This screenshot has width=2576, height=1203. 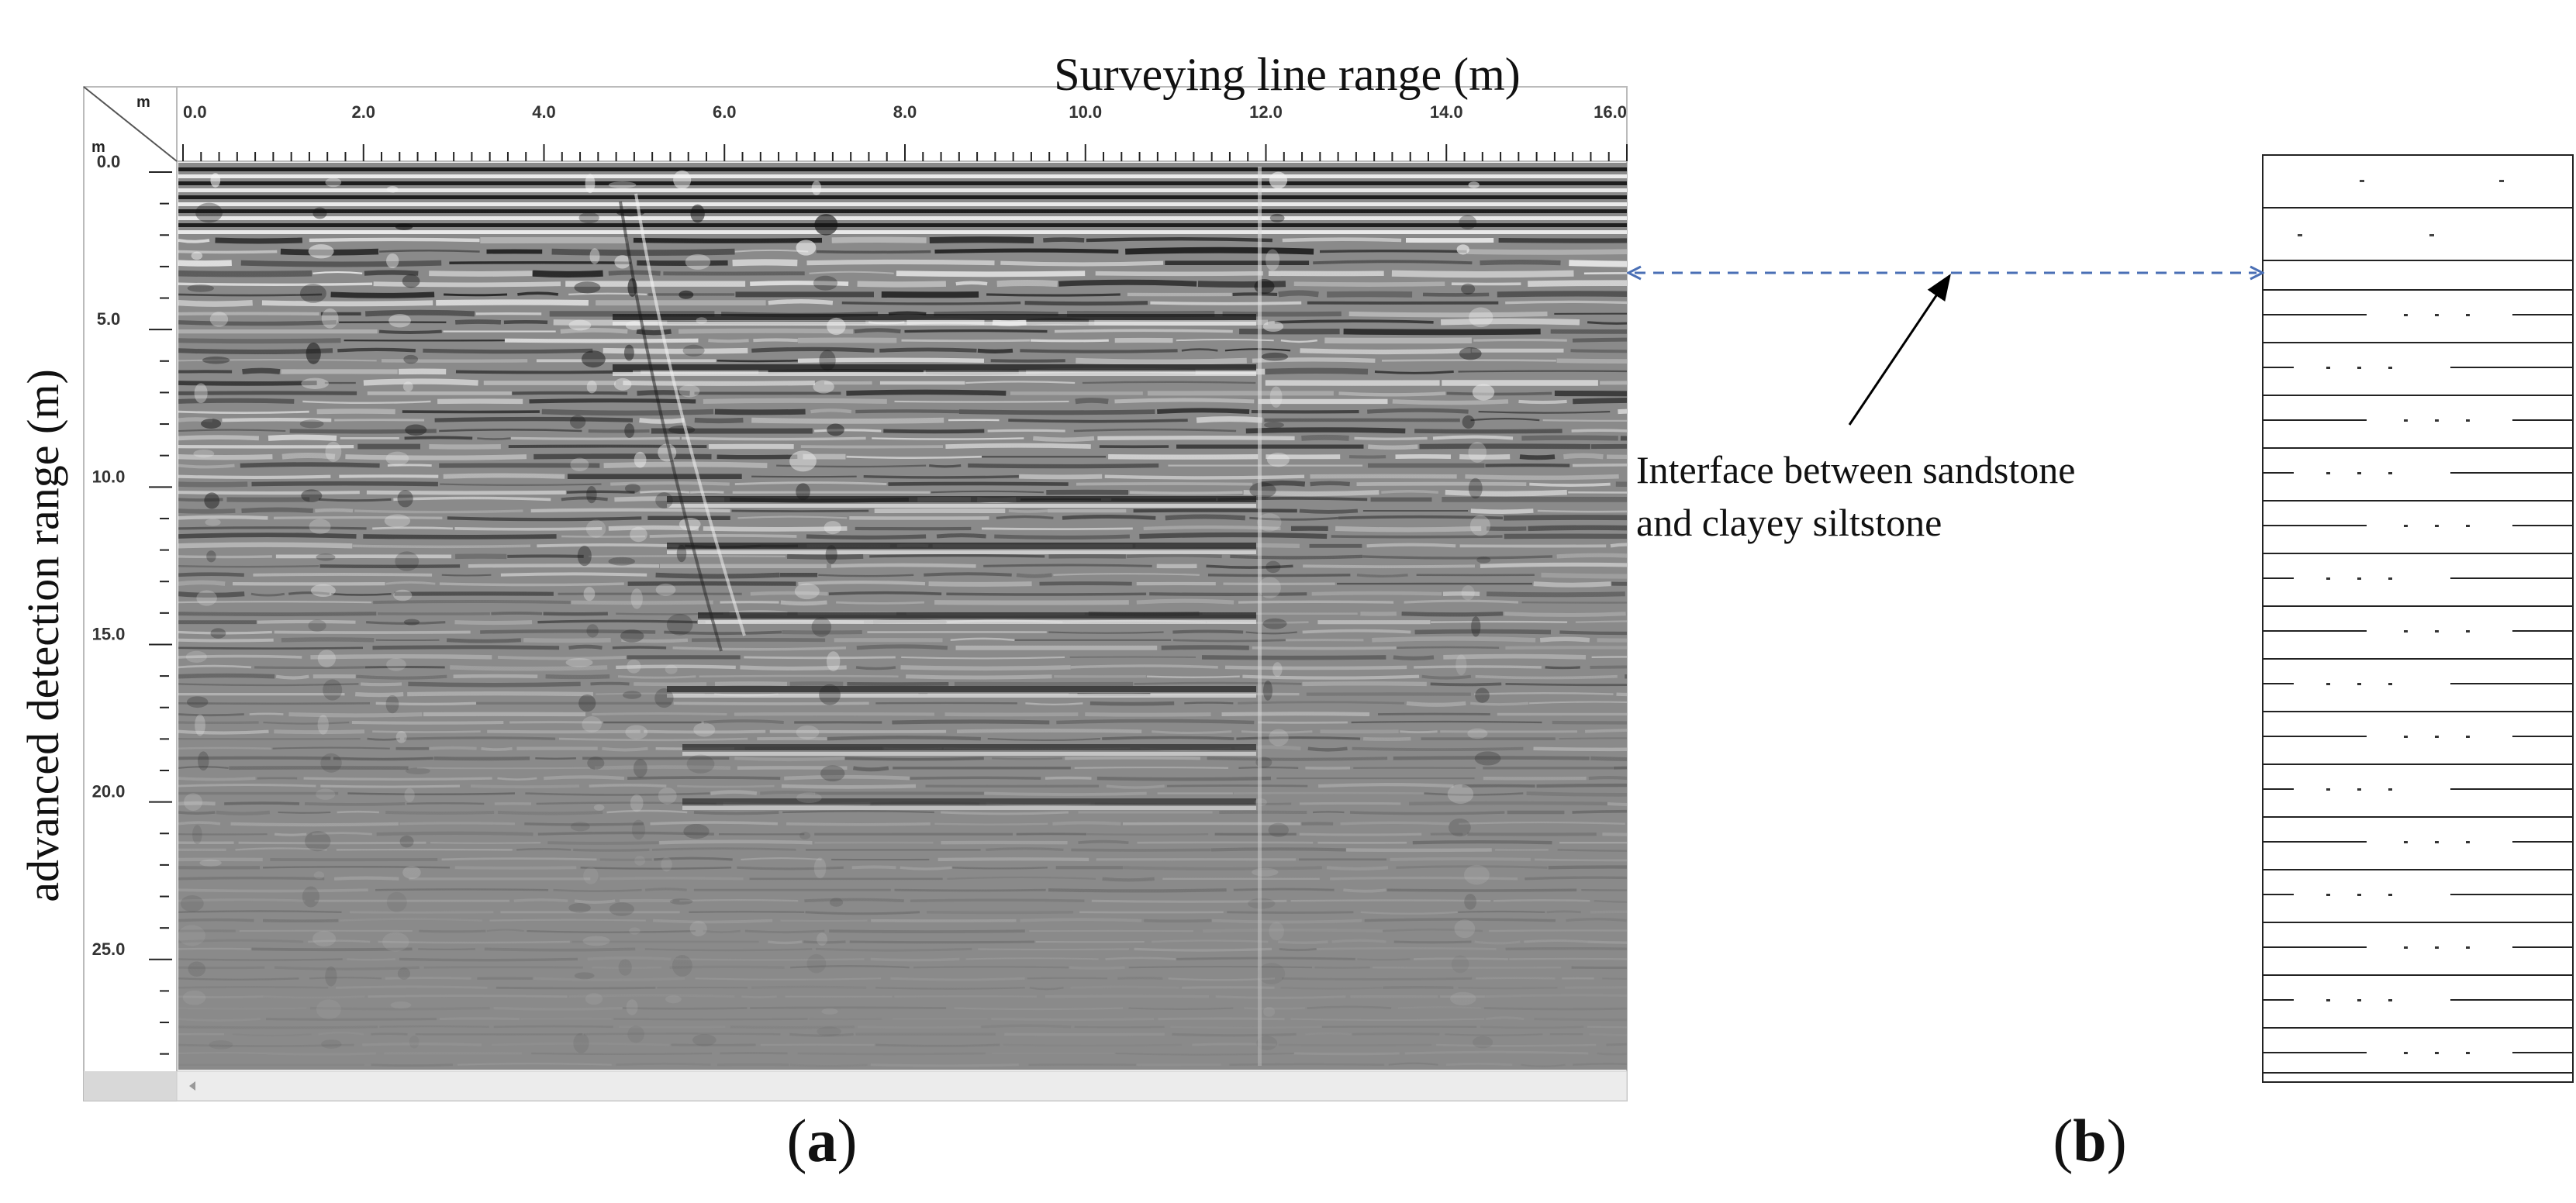 What do you see at coordinates (195, 112) in the screenshot?
I see `x-tick-label: 0.0` at bounding box center [195, 112].